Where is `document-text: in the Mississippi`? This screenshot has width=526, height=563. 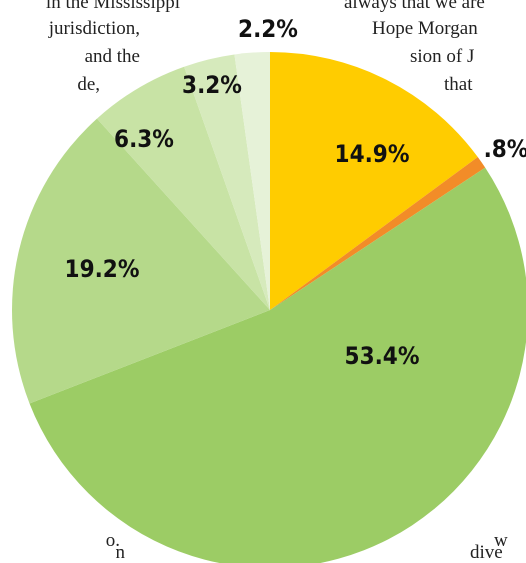 document-text: in the Mississippi is located at coordinates (113, 6).